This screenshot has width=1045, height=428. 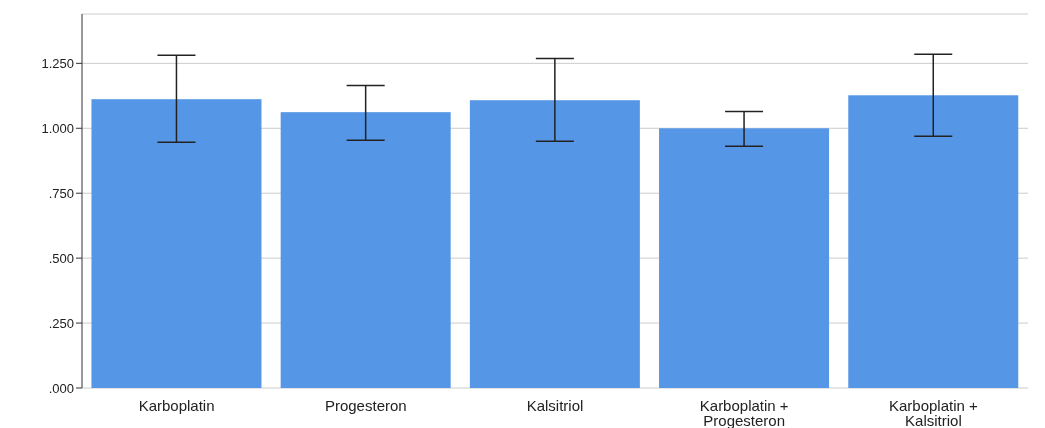 I want to click on x-tick-label: Karboplatin + Progesteron, so click(x=744, y=412).